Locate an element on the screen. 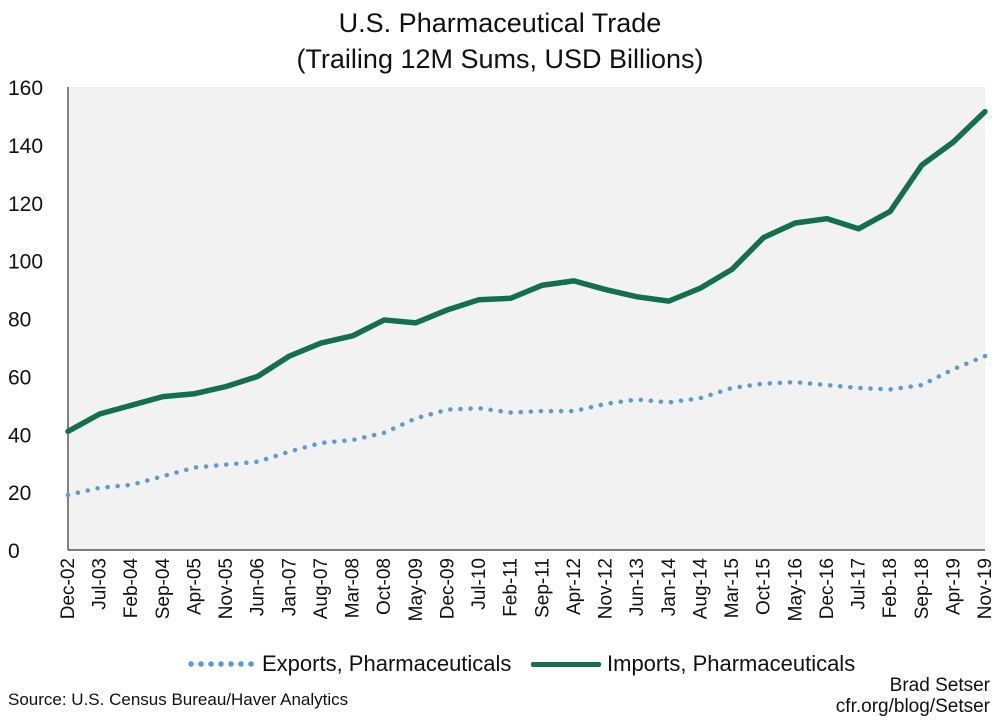 The width and height of the screenshot is (1000, 720). legend-swatch-imports is located at coordinates (566, 664).